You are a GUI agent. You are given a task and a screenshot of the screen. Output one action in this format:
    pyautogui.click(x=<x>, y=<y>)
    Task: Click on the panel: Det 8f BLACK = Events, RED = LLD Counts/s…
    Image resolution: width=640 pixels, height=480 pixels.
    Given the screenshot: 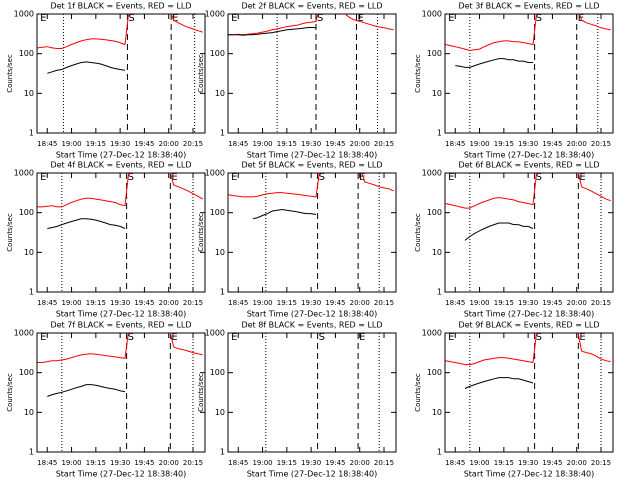 What is the action you would take?
    pyautogui.click(x=297, y=400)
    